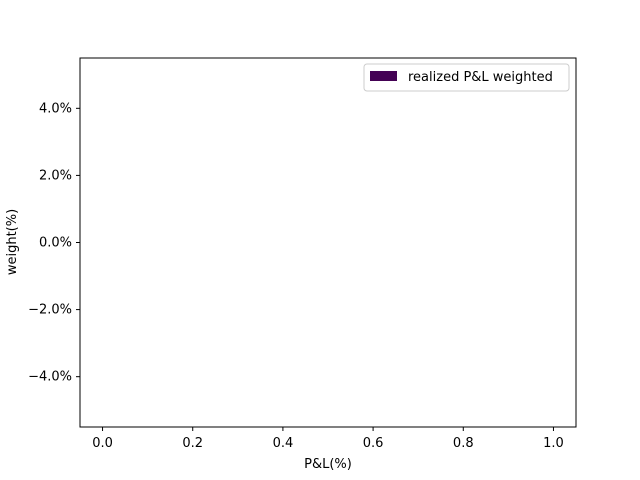  Describe the element at coordinates (383, 76) in the screenshot. I see `legend-swatch` at that location.